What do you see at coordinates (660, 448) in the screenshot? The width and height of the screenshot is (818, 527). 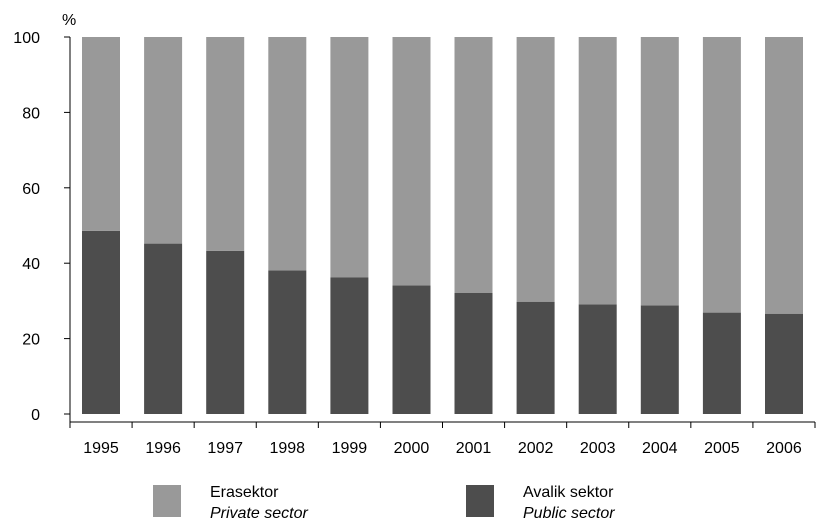 I see `x-tick-label-2004: 2004` at bounding box center [660, 448].